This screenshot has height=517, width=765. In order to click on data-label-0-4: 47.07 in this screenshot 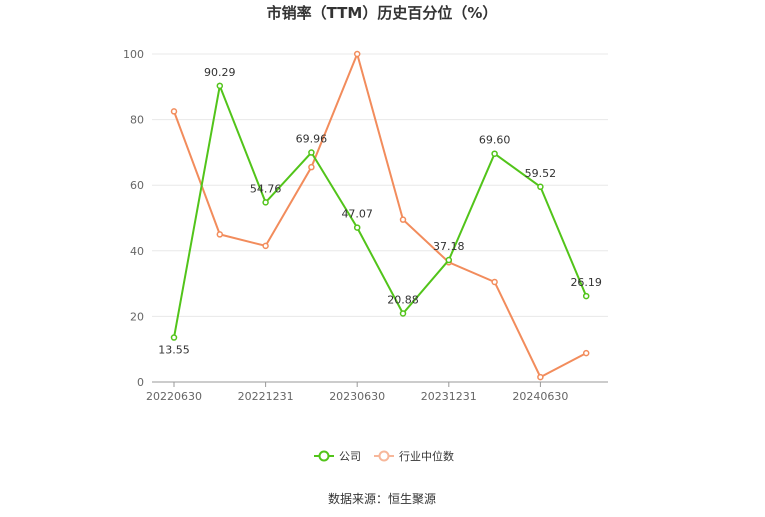, I will do `click(357, 214)`.